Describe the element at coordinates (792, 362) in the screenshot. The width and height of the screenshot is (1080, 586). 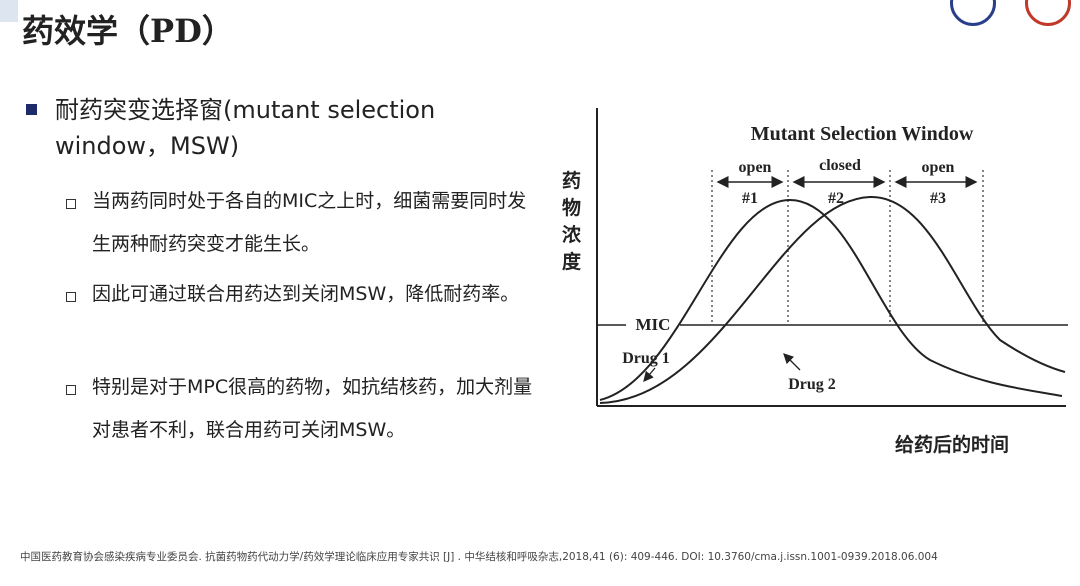
I see `drug2-pointer` at that location.